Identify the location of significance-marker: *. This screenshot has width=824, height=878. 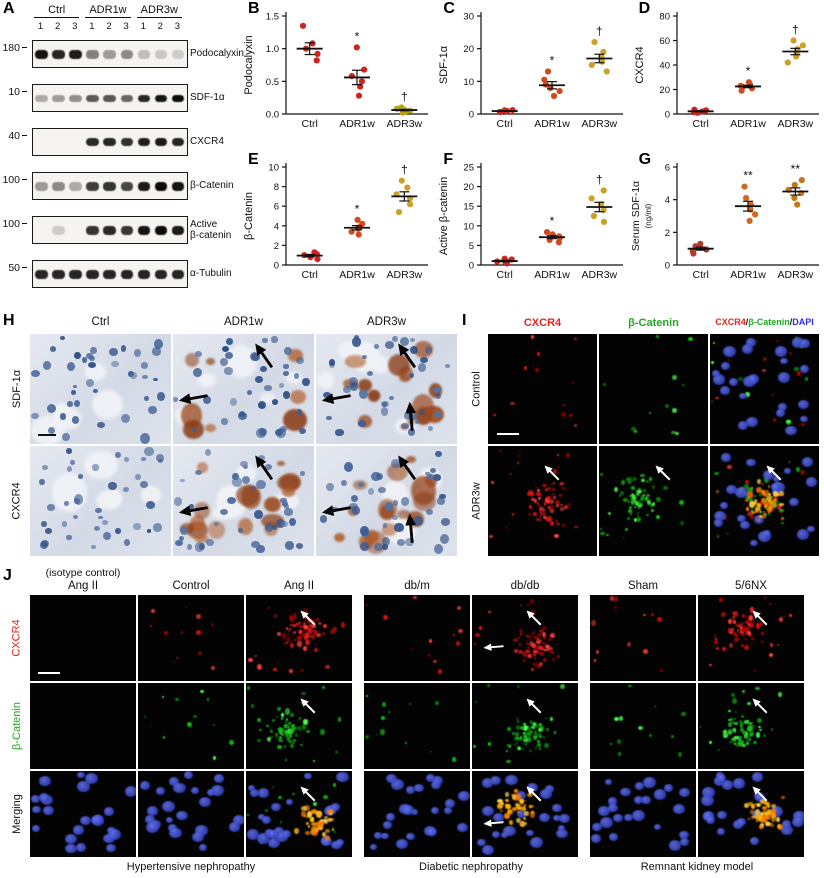
(357, 209).